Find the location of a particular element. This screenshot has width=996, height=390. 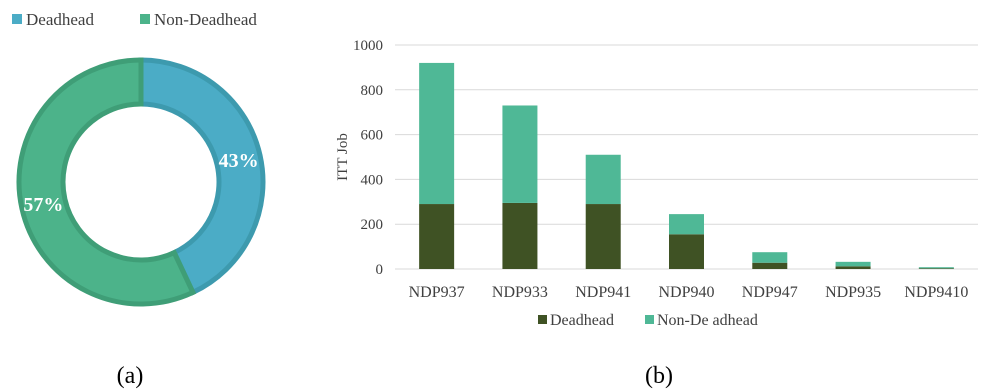

y-tick-label: 400 is located at coordinates (372, 180).